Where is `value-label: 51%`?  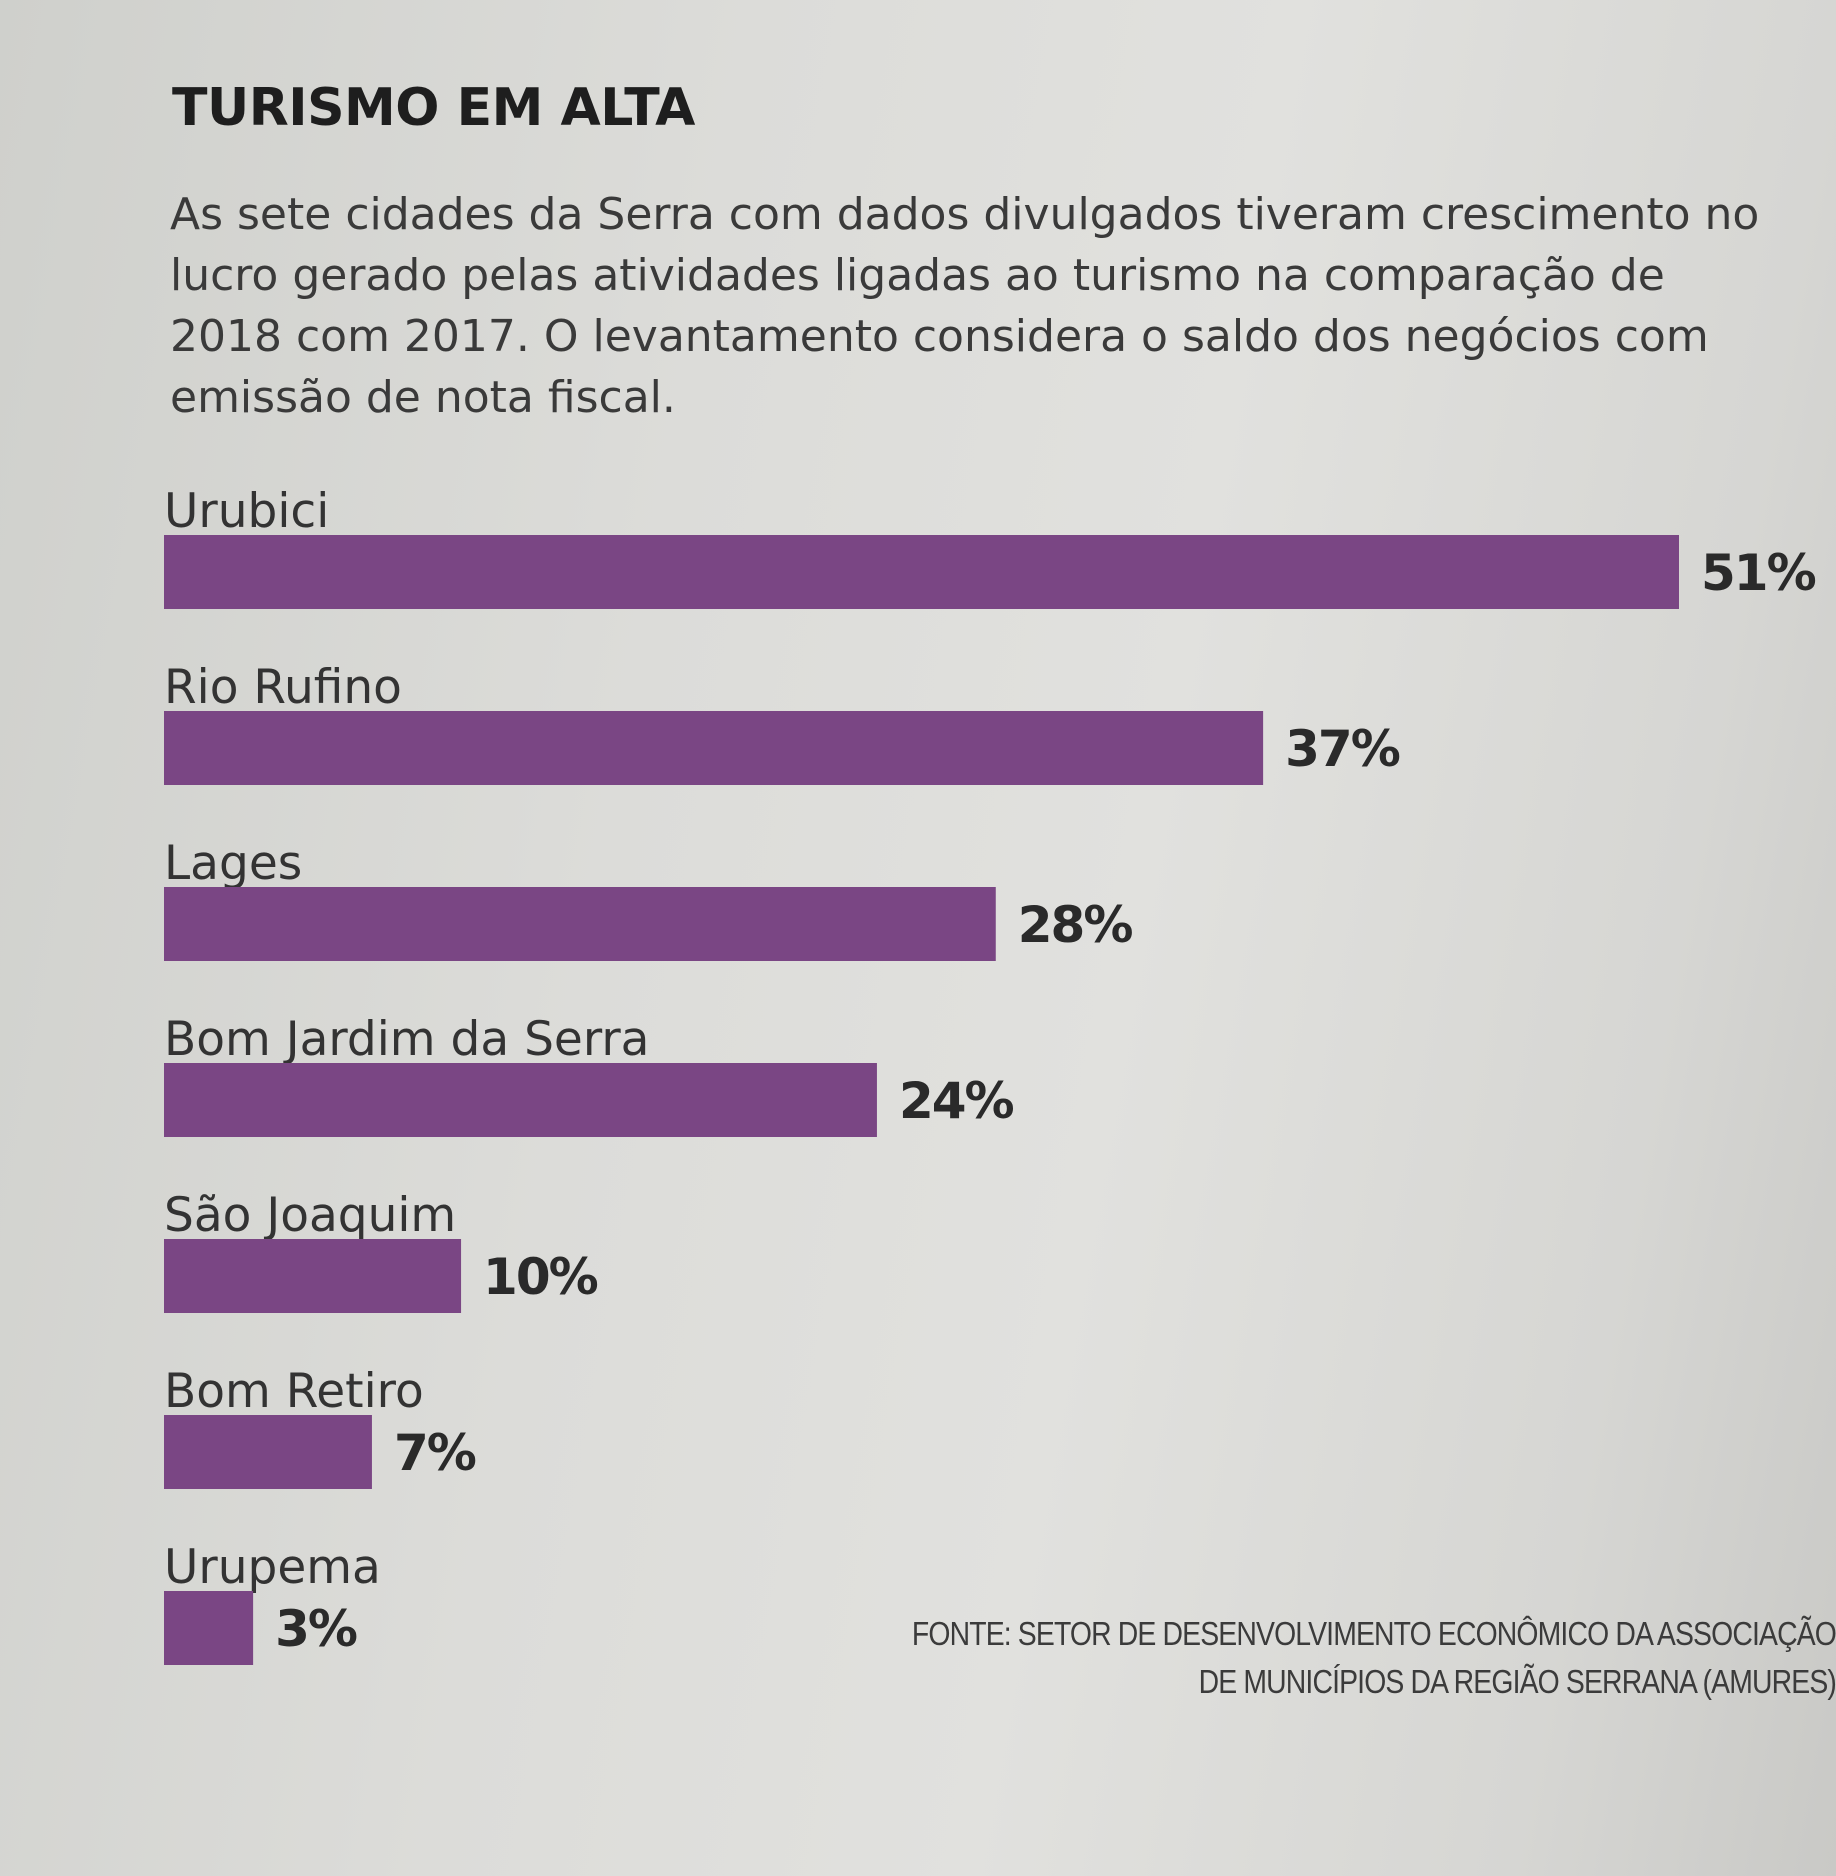 value-label: 51% is located at coordinates (1758, 573).